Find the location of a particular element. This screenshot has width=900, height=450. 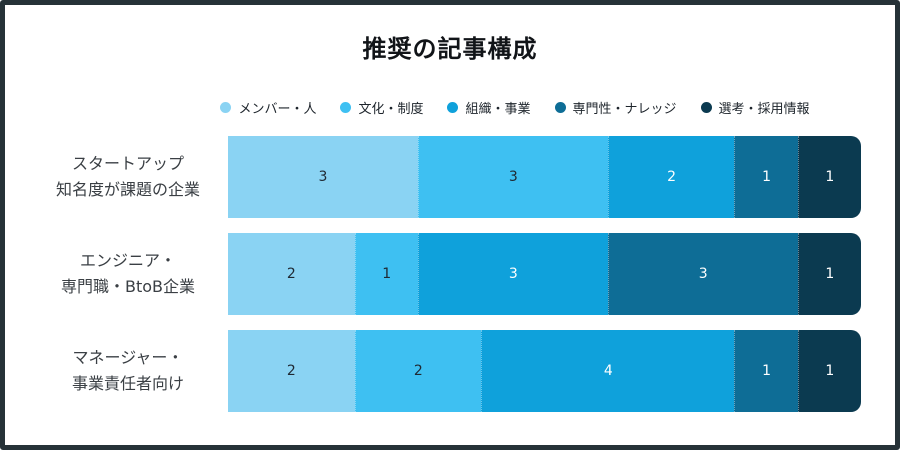

row-label-line: スタートアップ is located at coordinates (127, 163).